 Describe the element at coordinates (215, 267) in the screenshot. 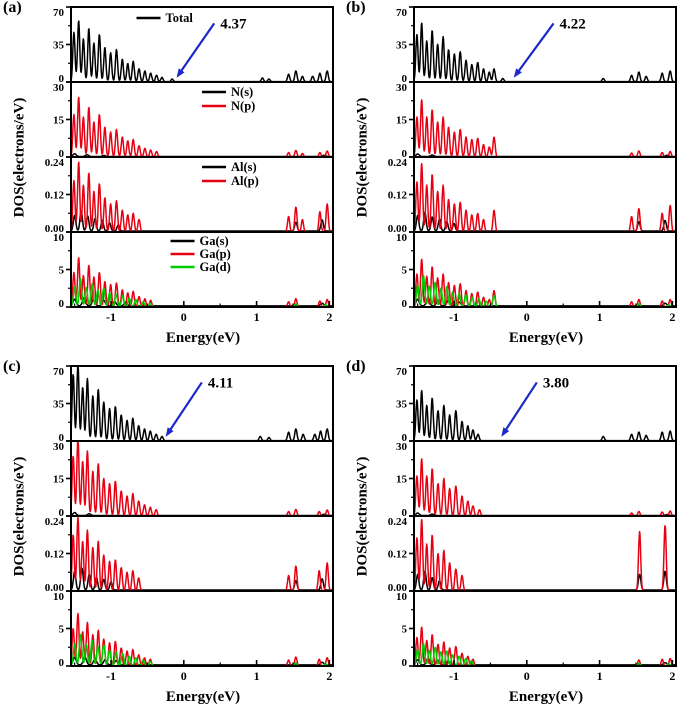

I see `svg-text: Ga(d)` at that location.